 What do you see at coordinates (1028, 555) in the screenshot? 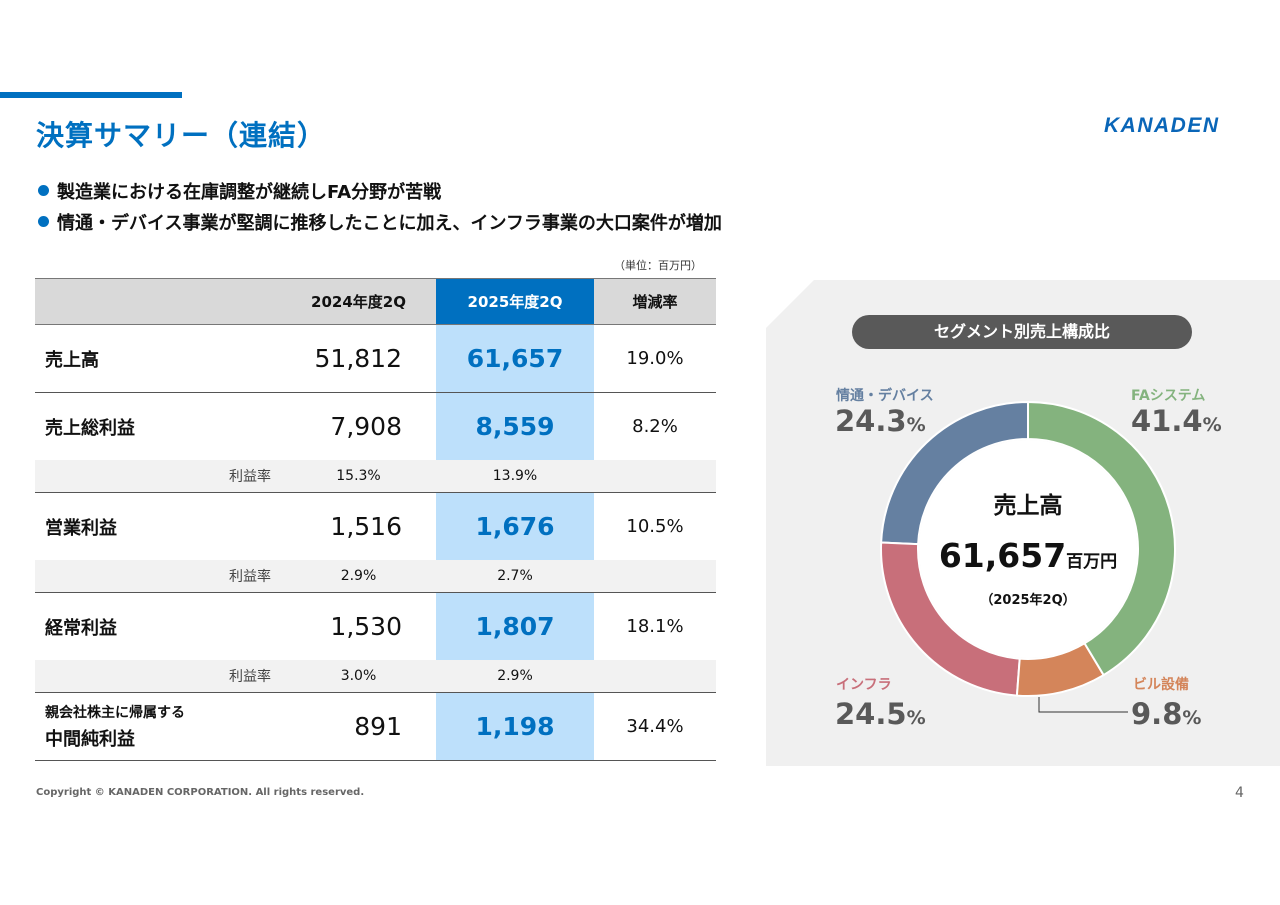
I see `center-value: 61,657百万円` at bounding box center [1028, 555].